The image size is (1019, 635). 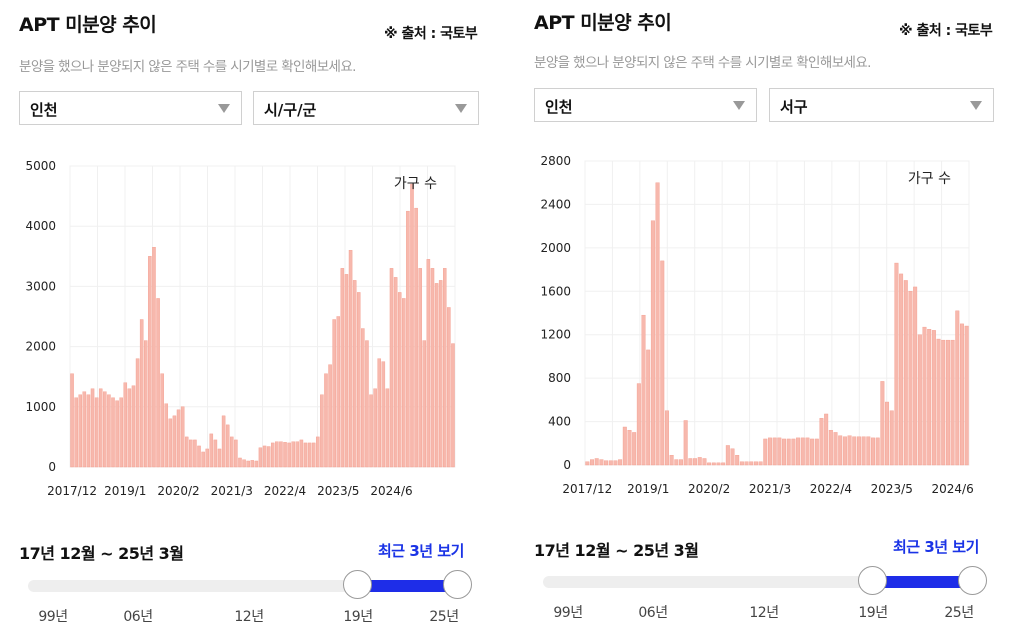 I want to click on y-tick-label: 4000, so click(x=40, y=226).